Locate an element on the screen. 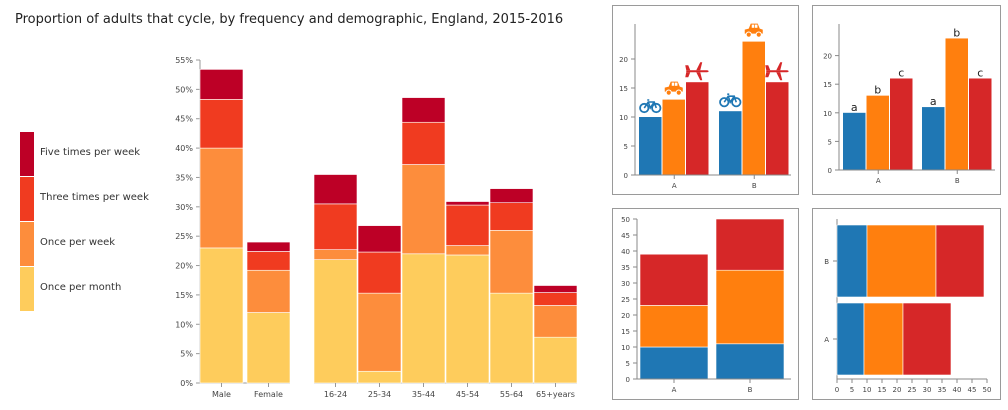 This screenshot has height=410, width=1008. y-tick-label: 25% is located at coordinates (184, 236).